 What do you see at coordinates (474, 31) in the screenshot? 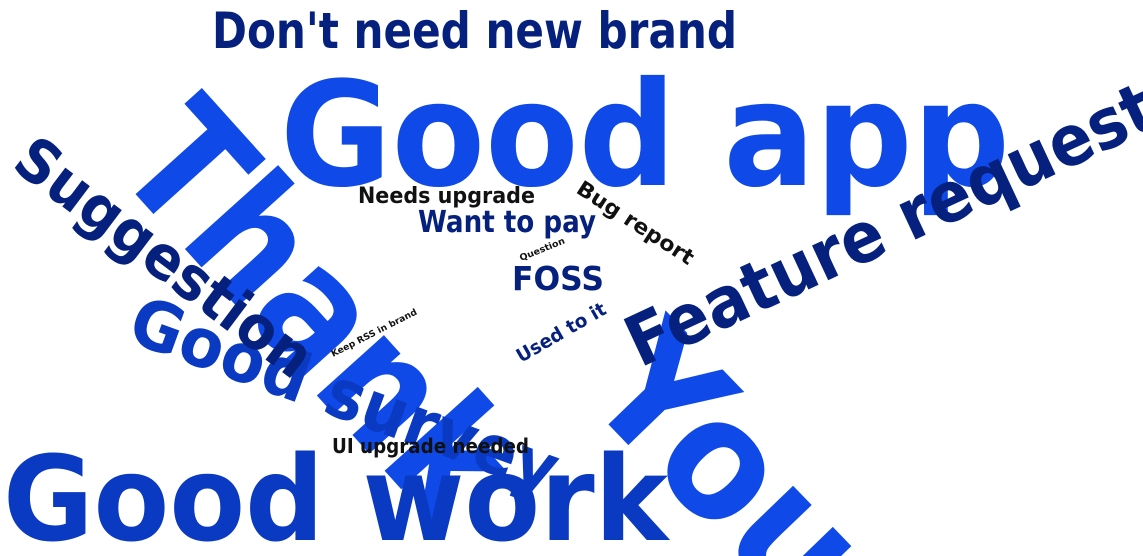
I see `word-dont-need-new-brand: Don't need new brand` at bounding box center [474, 31].